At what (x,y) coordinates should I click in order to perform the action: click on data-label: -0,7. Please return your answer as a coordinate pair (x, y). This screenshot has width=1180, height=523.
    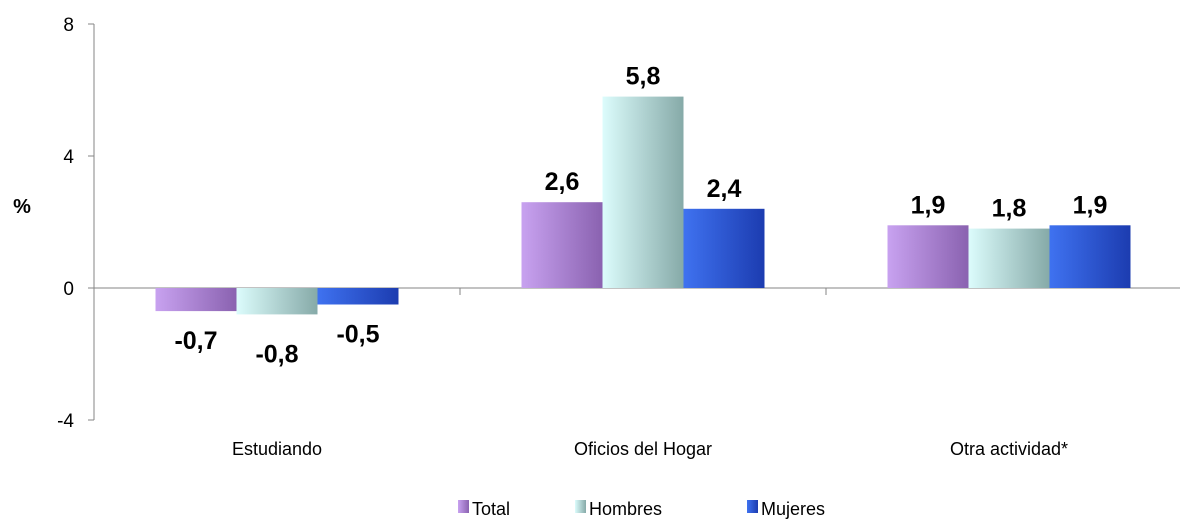
    Looking at the image, I should click on (195, 341).